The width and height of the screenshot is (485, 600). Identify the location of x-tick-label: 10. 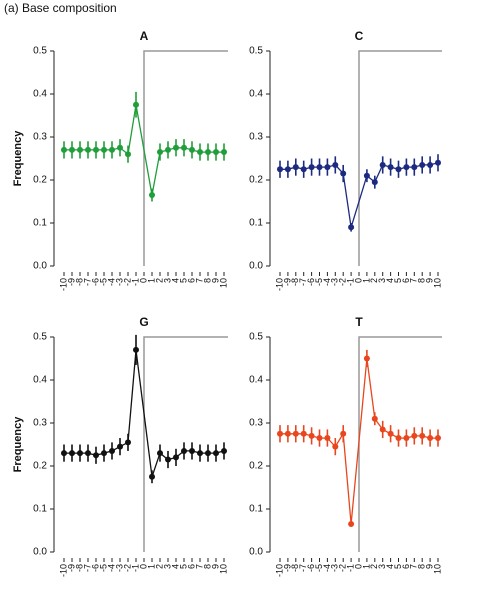
(223, 283).